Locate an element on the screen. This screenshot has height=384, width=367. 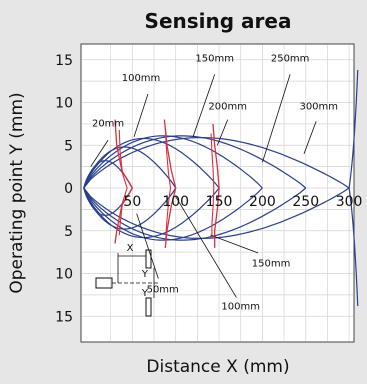
annotation-label: 300mm is located at coordinates (318, 106).